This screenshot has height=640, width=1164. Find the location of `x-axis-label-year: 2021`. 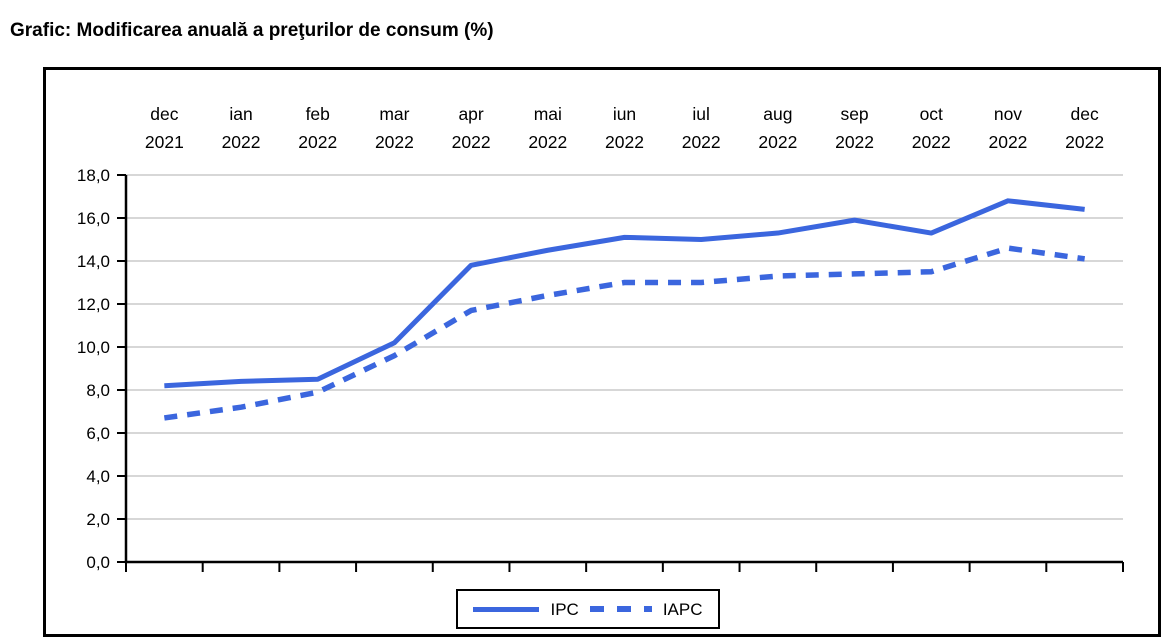

x-axis-label-year: 2021 is located at coordinates (164, 142).